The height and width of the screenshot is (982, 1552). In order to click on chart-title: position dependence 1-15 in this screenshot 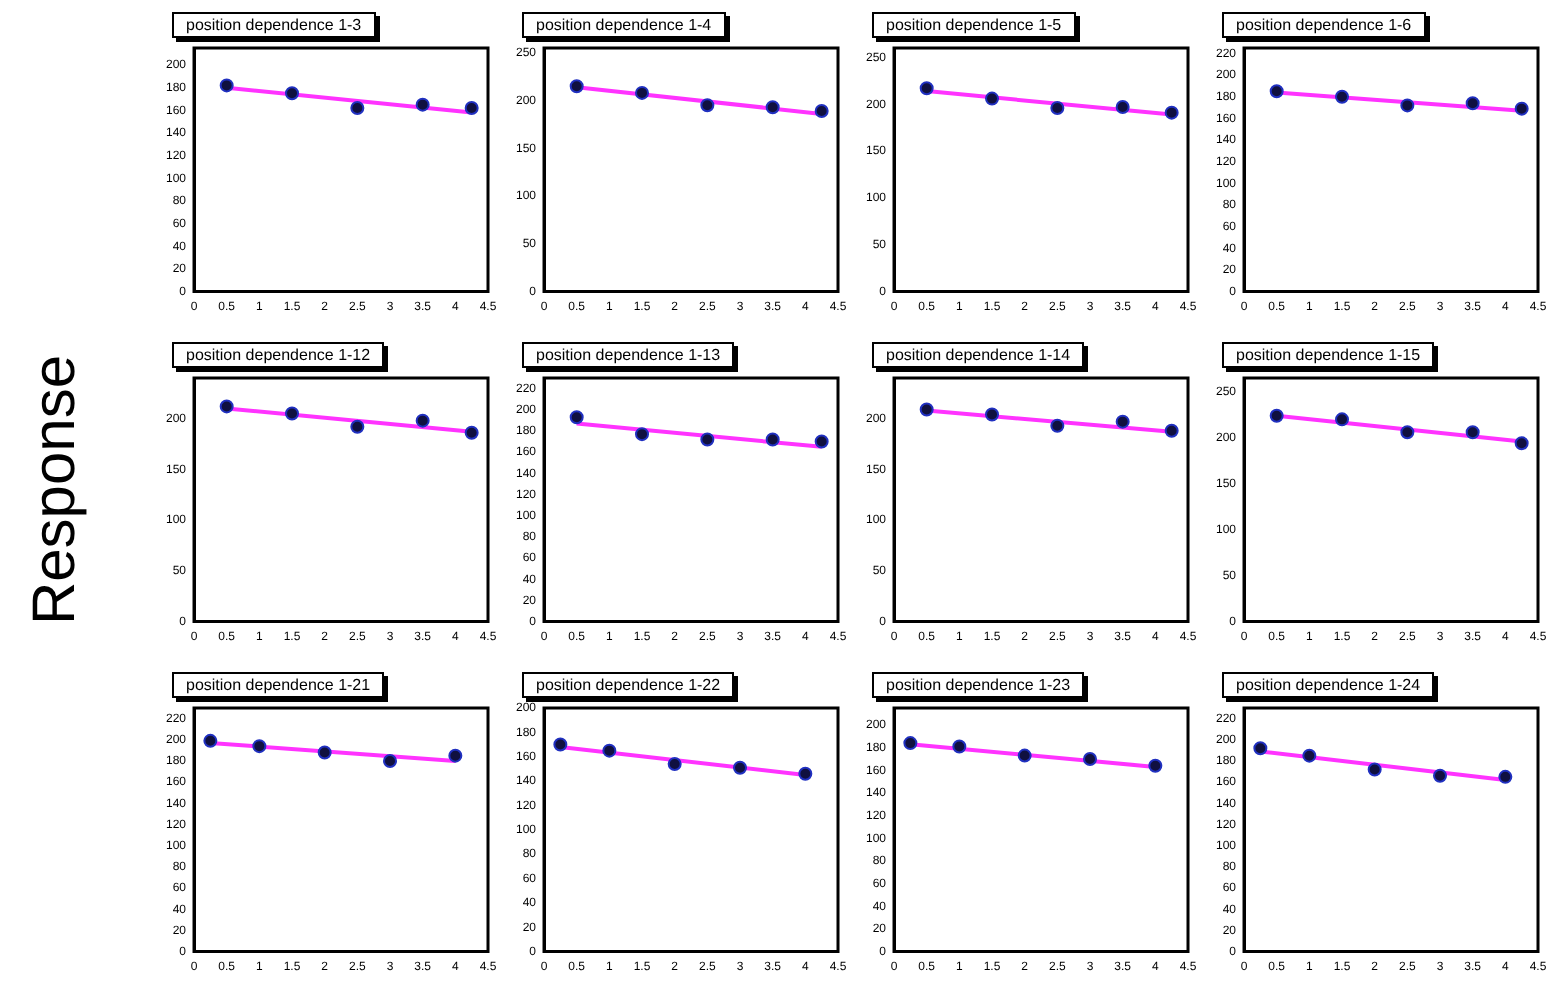, I will do `click(1328, 355)`.